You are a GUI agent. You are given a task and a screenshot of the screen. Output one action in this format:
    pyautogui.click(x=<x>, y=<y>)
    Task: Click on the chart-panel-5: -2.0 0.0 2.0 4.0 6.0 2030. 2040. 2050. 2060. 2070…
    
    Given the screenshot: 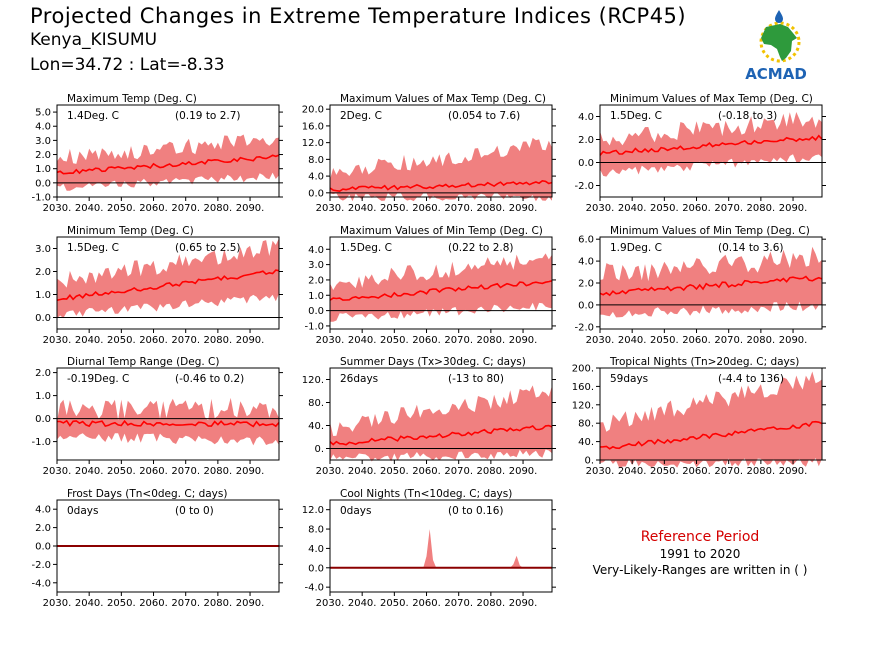 What is the action you would take?
    pyautogui.click(x=700, y=285)
    